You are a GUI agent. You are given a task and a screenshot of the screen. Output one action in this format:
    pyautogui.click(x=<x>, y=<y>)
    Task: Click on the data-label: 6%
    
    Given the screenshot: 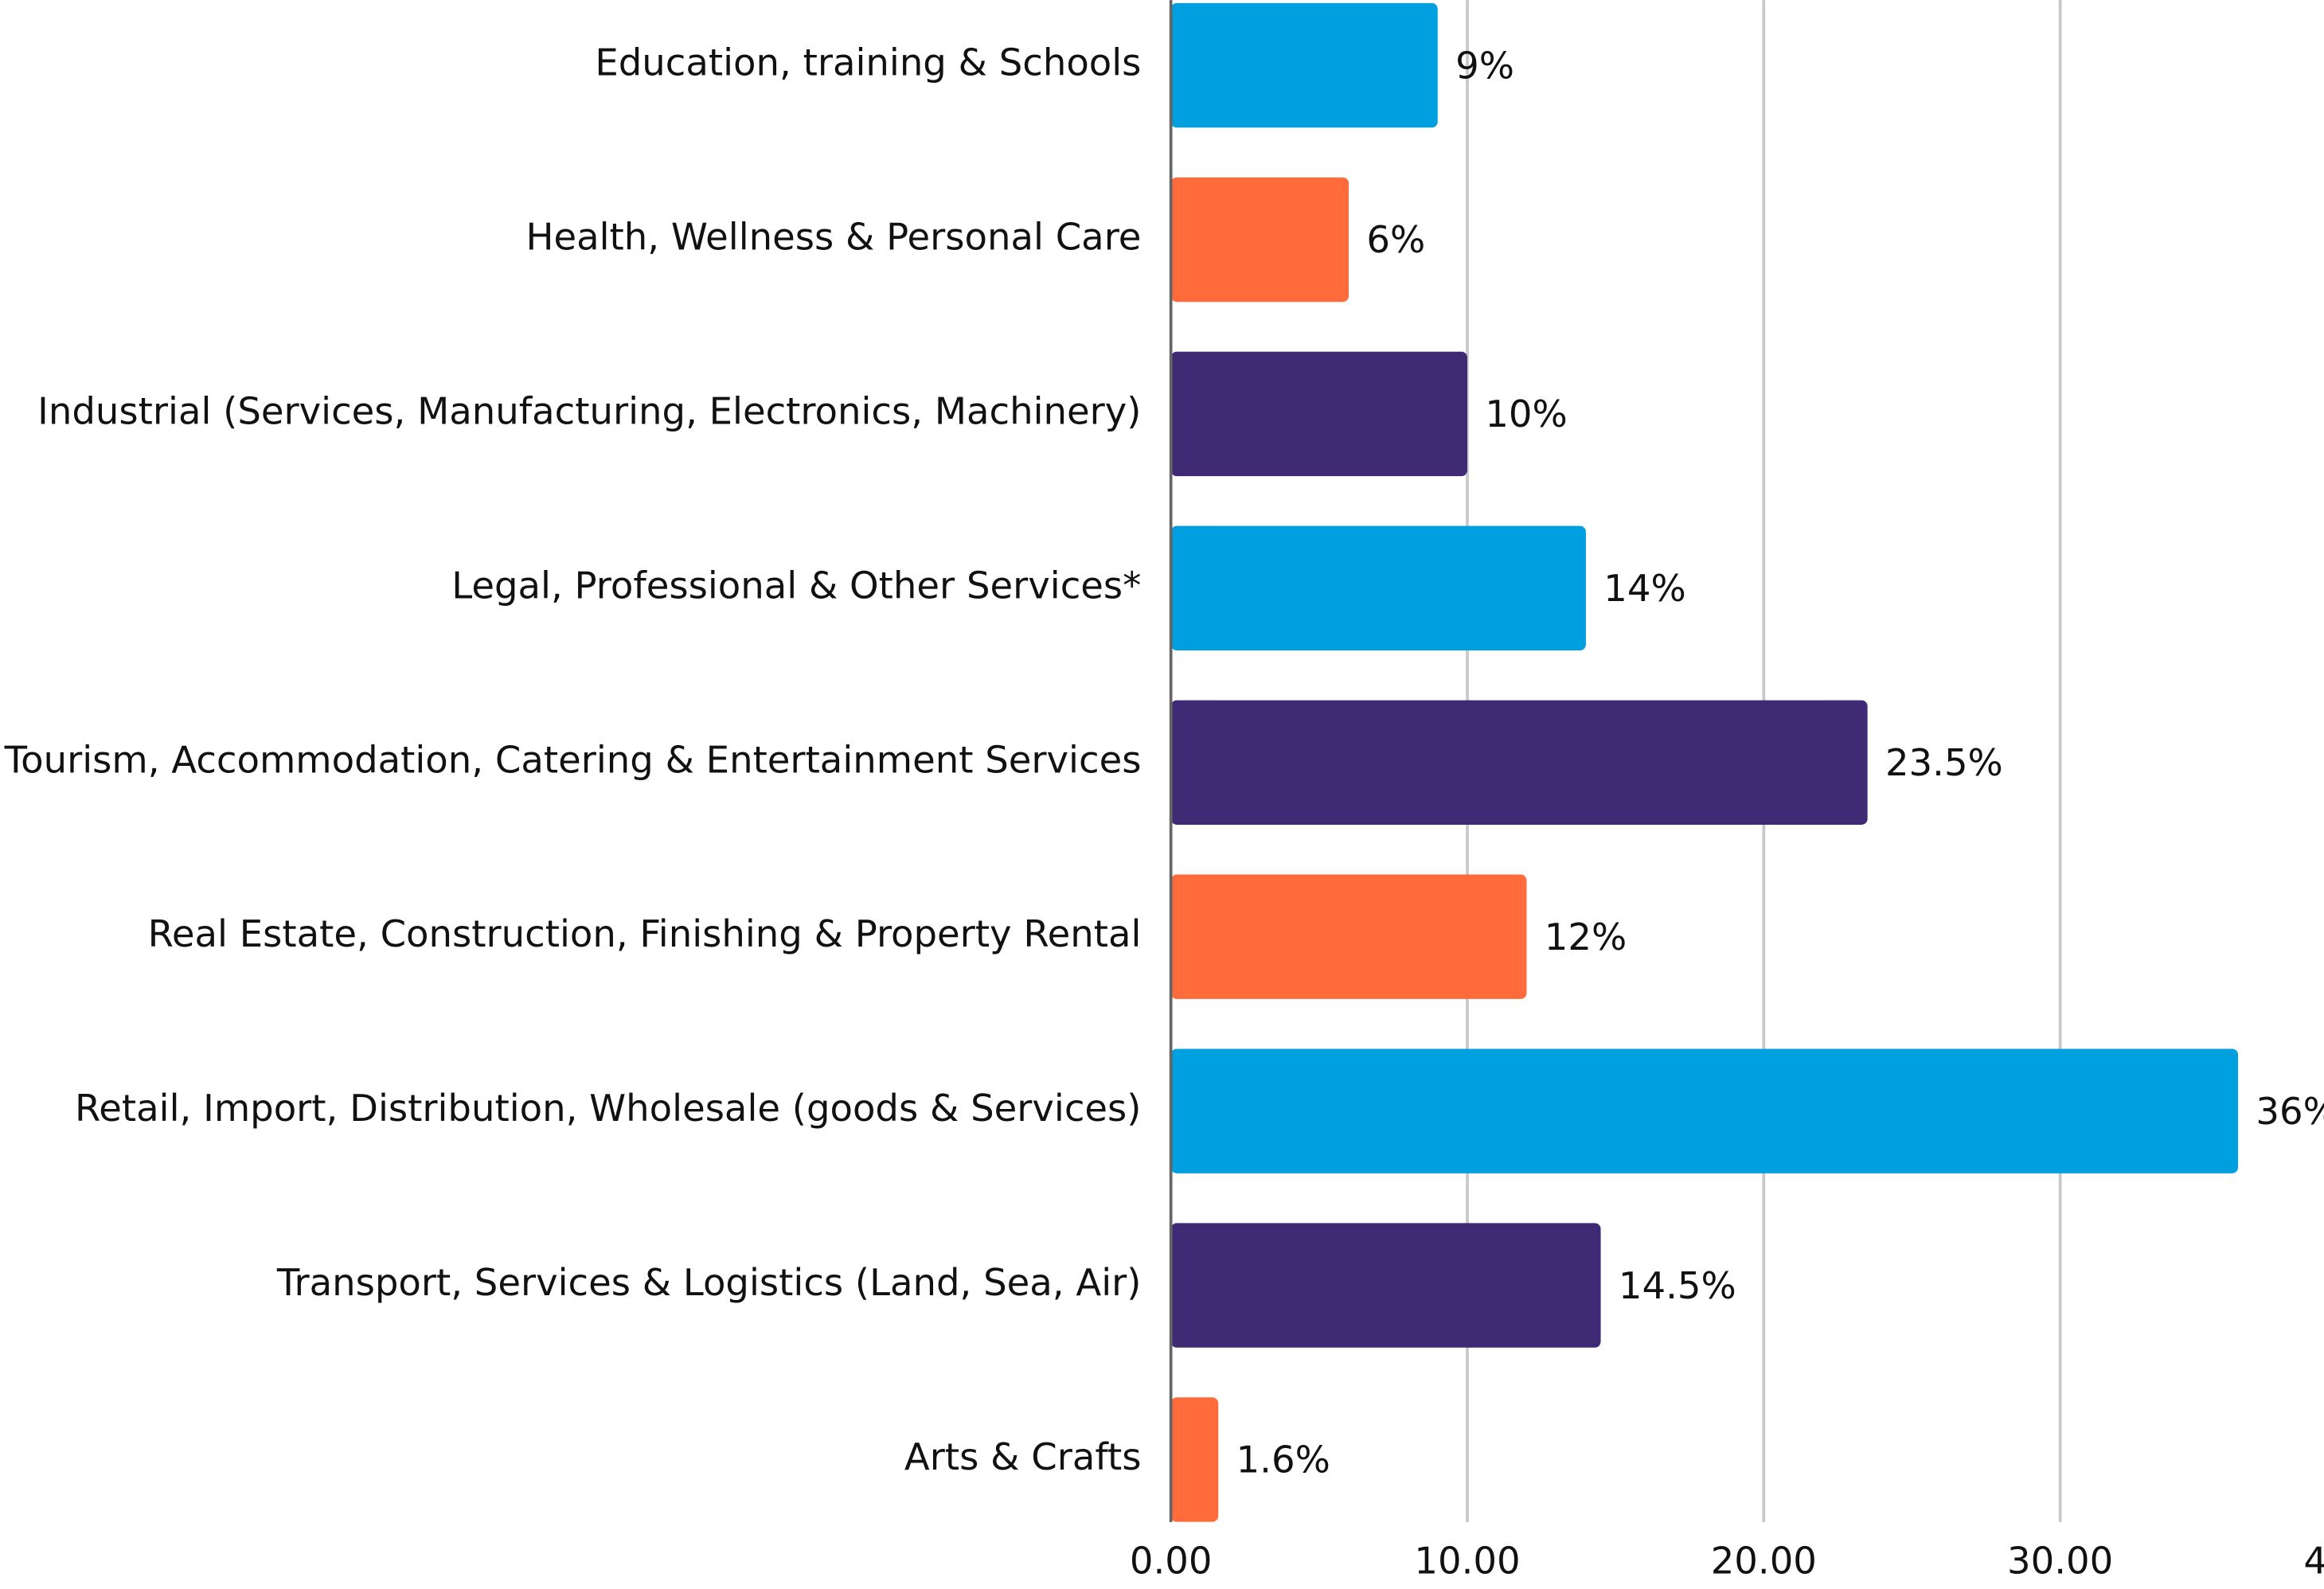 What is the action you would take?
    pyautogui.click(x=1396, y=240)
    